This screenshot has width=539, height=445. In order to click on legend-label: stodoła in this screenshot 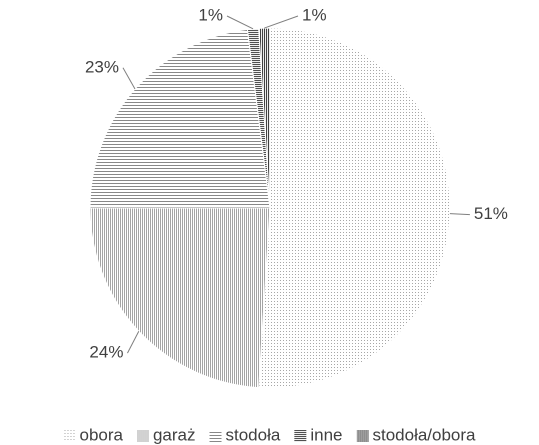, I will do `click(253, 434)`.